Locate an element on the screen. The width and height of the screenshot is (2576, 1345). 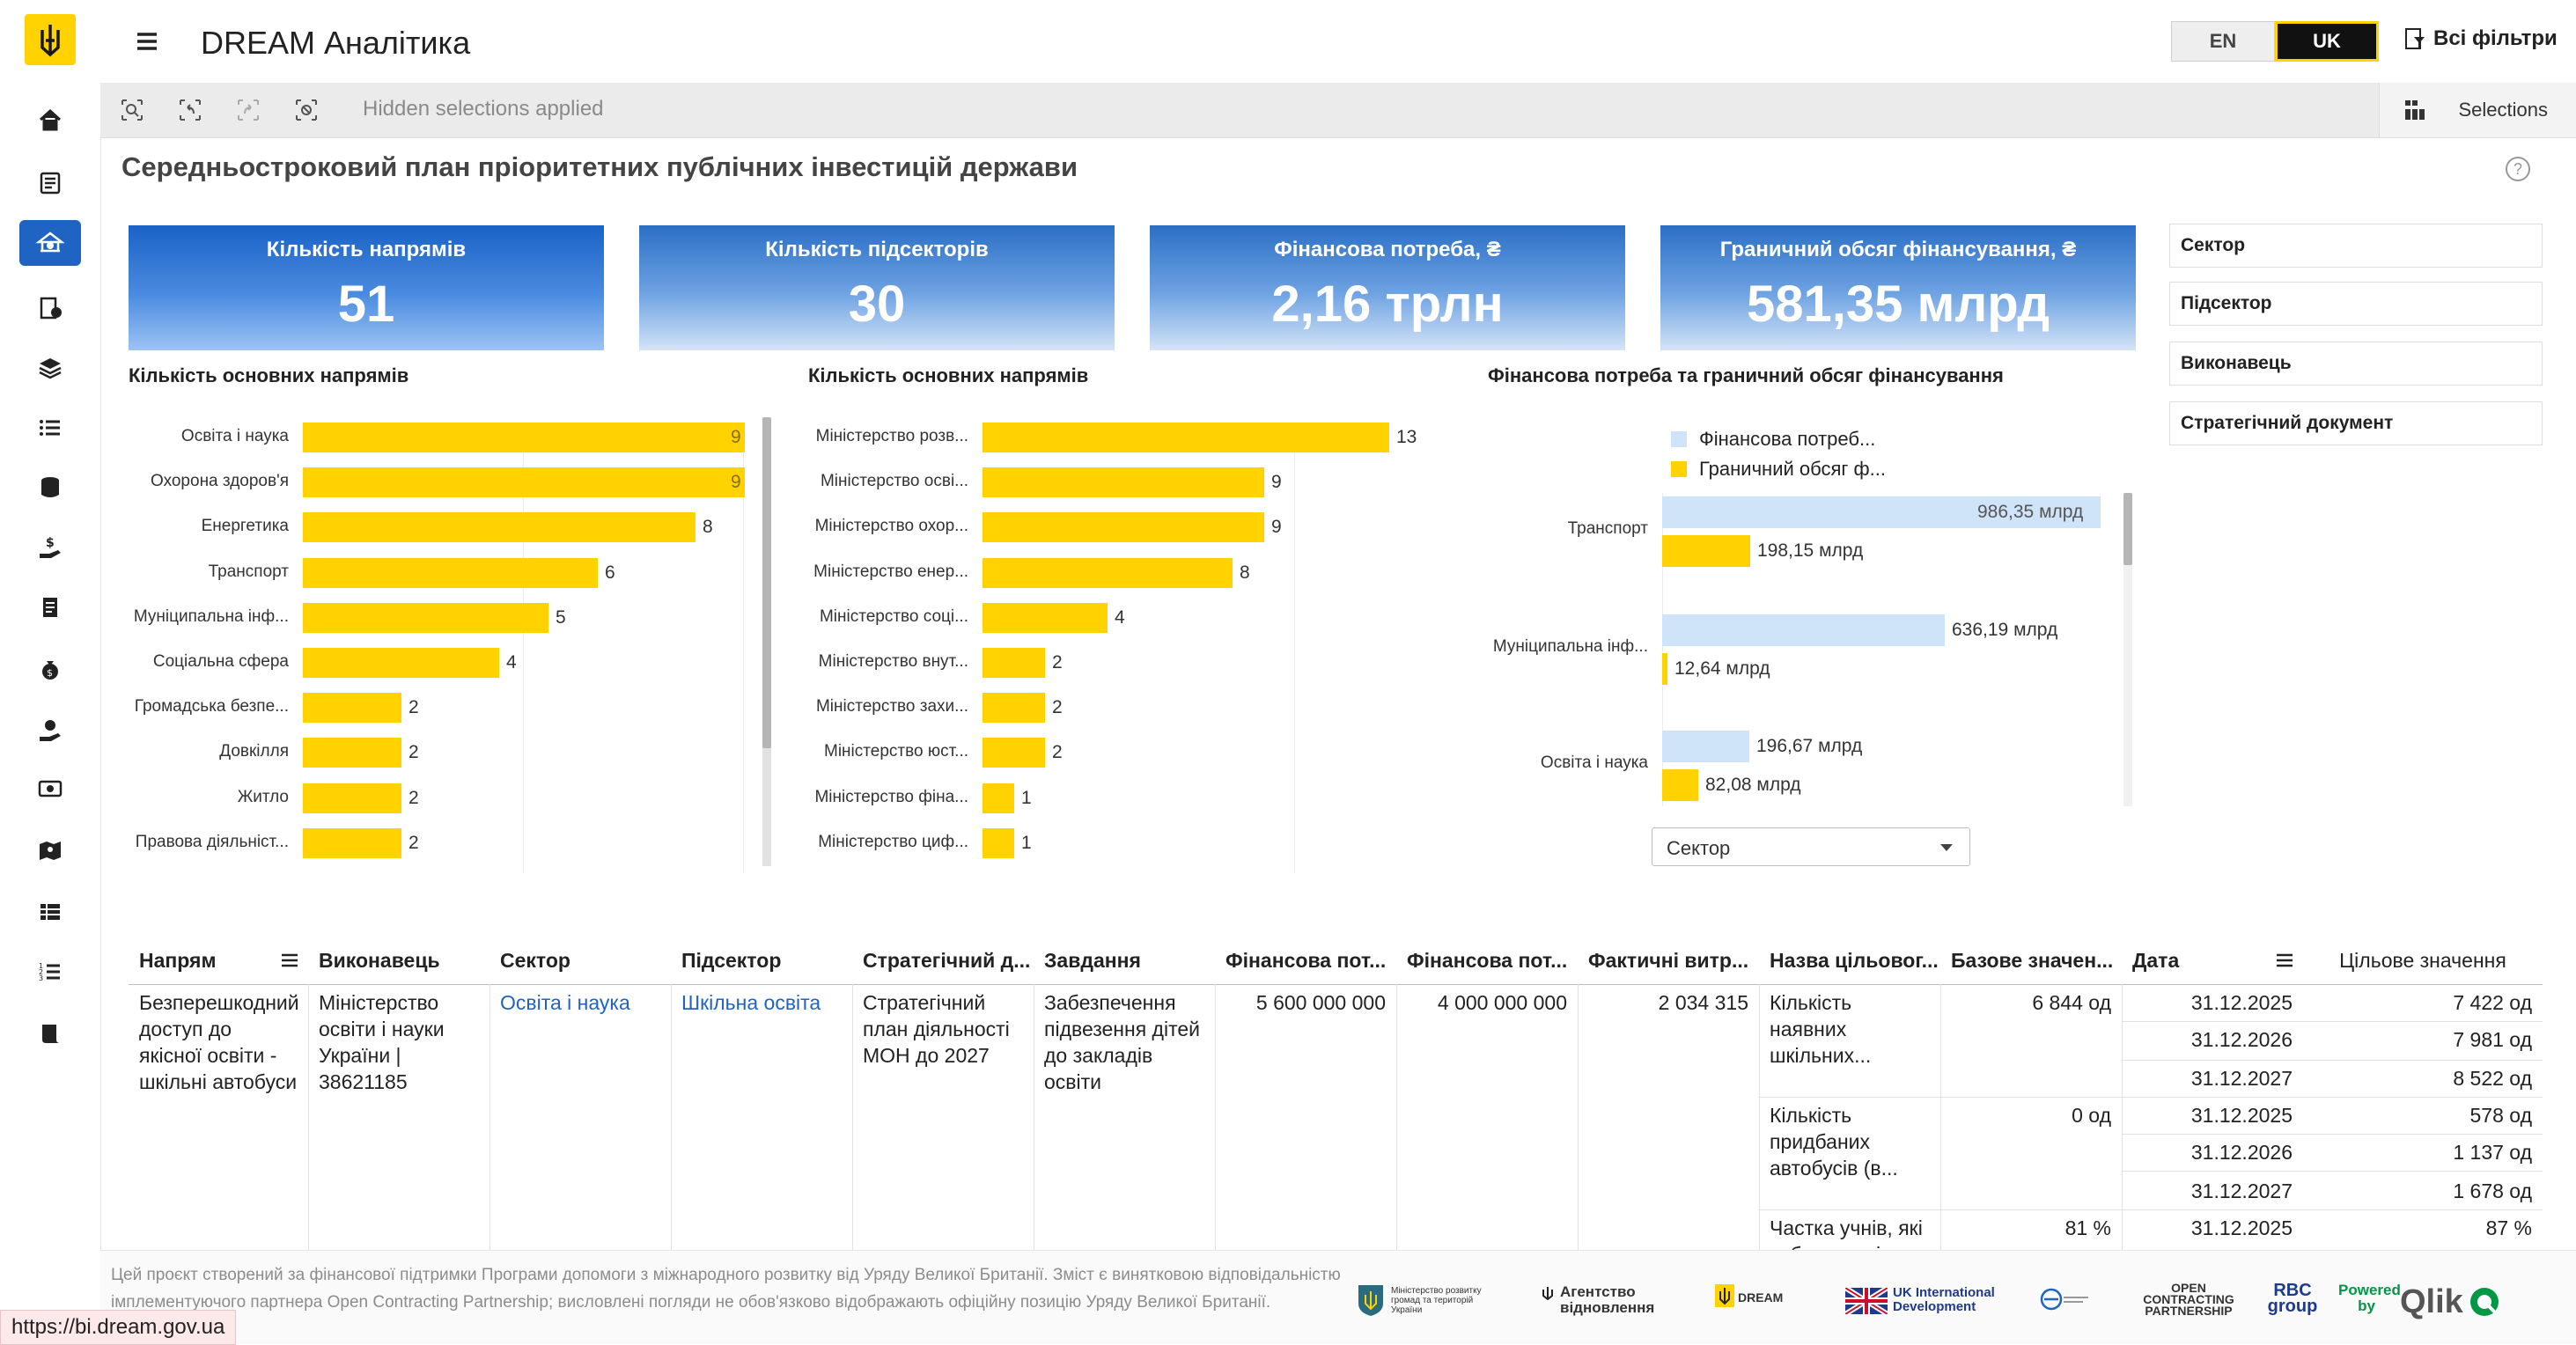
report-icon is located at coordinates (50, 607).